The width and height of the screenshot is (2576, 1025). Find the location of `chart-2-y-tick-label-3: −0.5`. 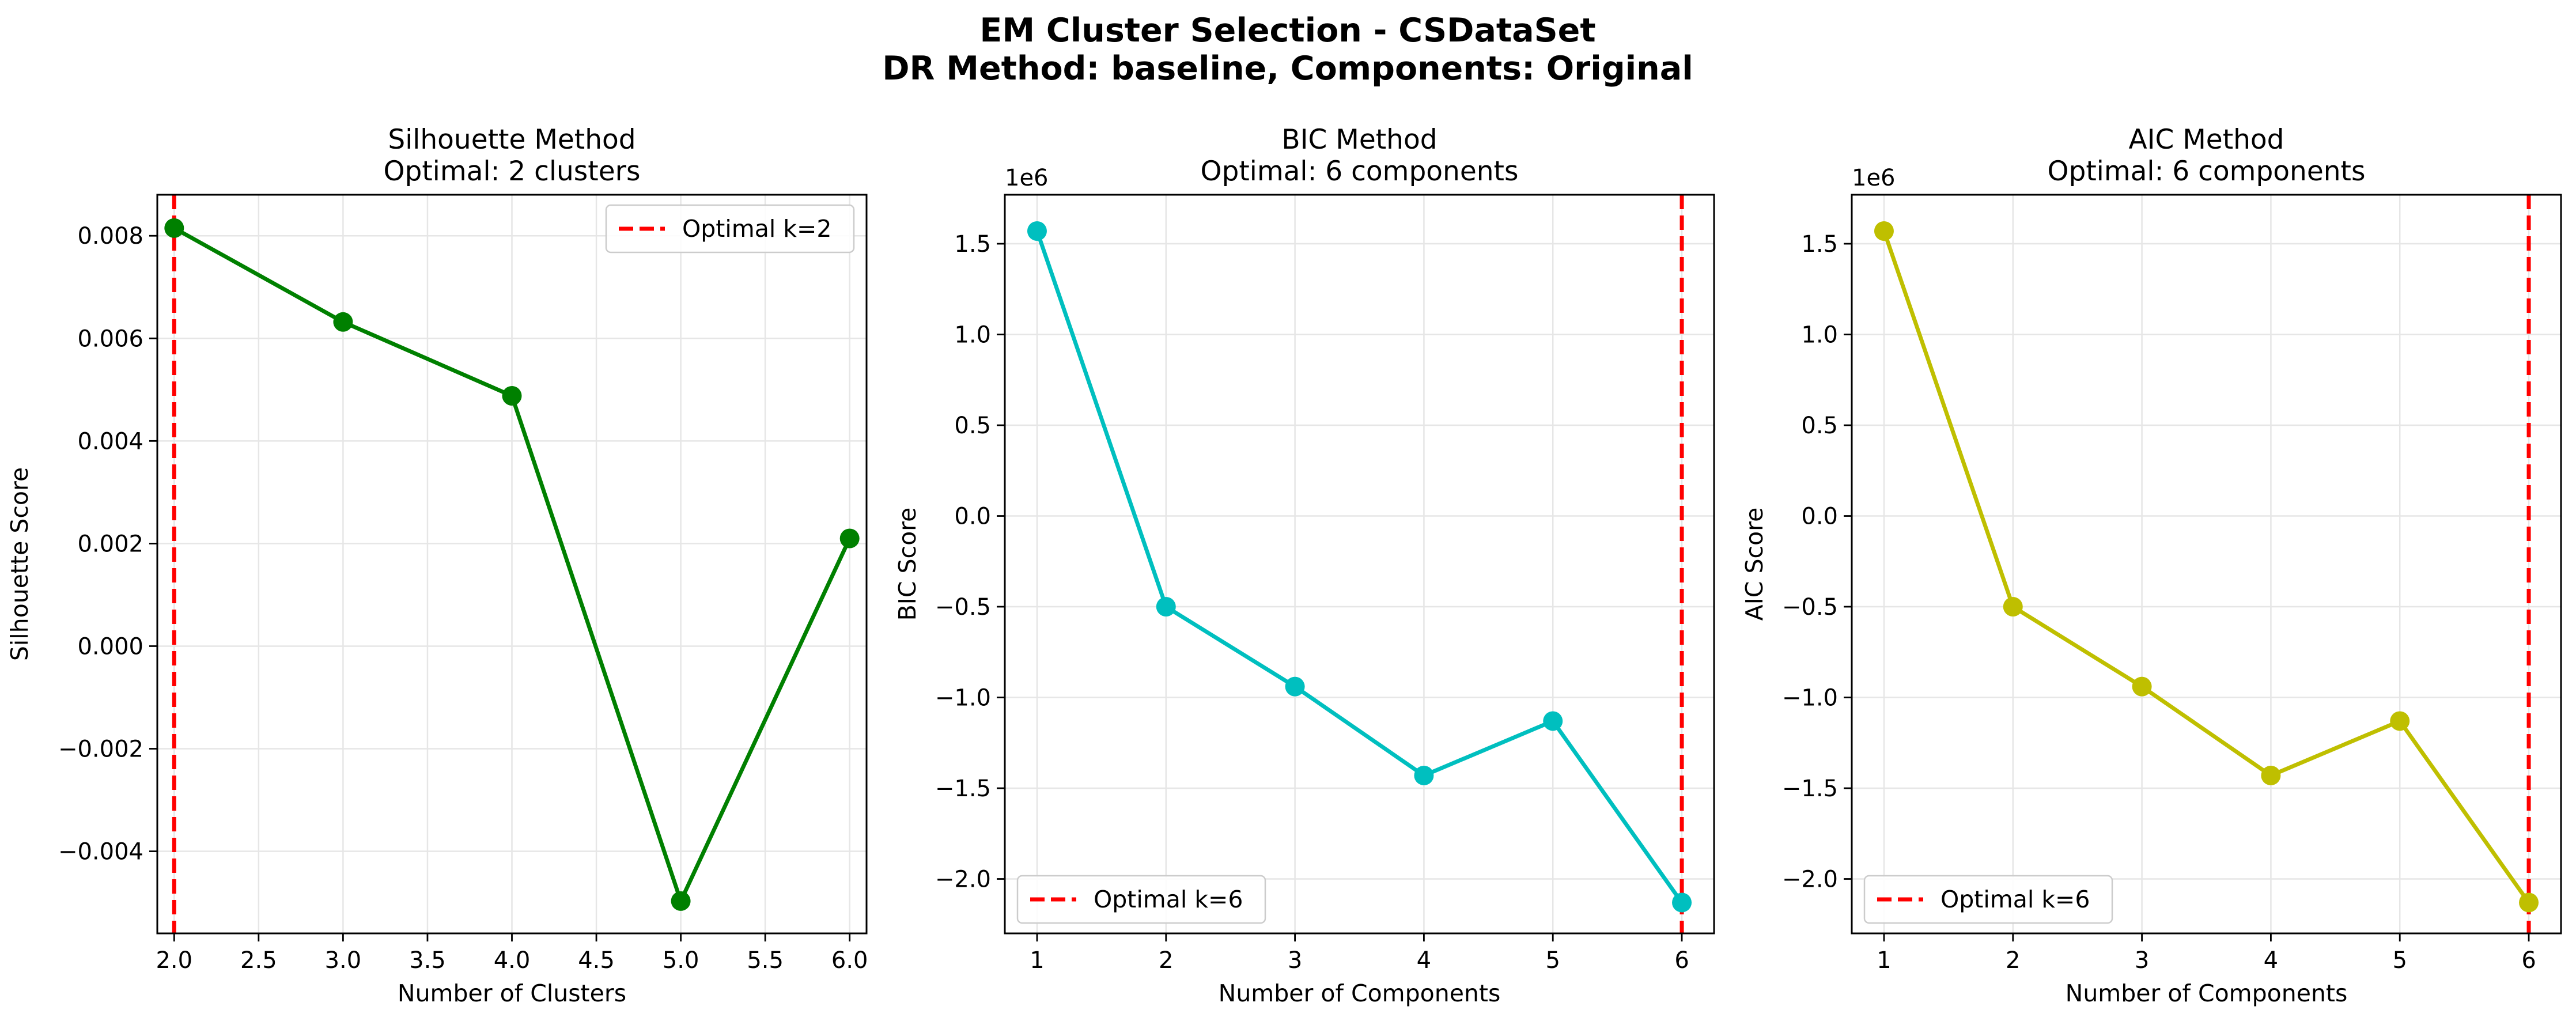

chart-2-y-tick-label-3: −0.5 is located at coordinates (963, 607).